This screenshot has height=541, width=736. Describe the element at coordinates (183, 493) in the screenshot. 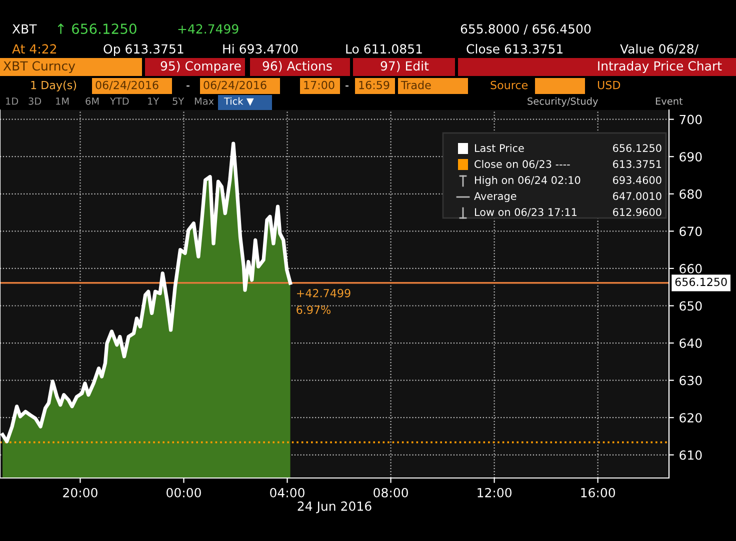

I see `x-tick-label: 00:00` at that location.